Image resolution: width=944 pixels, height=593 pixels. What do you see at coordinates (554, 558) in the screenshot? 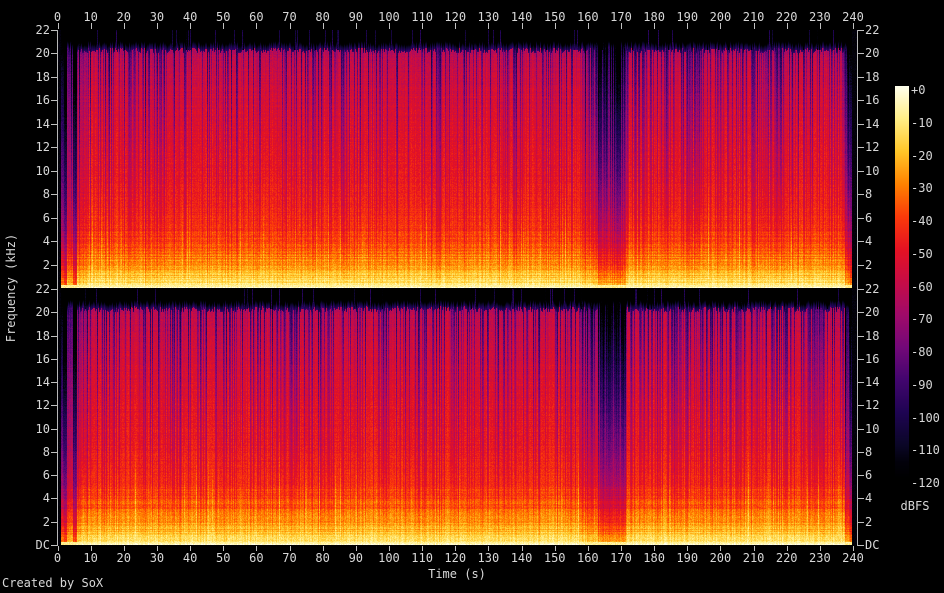
I see `time-tick-label-bottom: 150` at bounding box center [554, 558].